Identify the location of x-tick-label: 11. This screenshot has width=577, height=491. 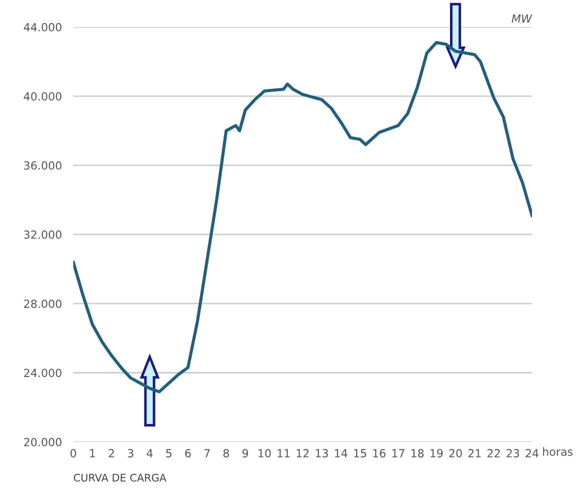
(284, 453).